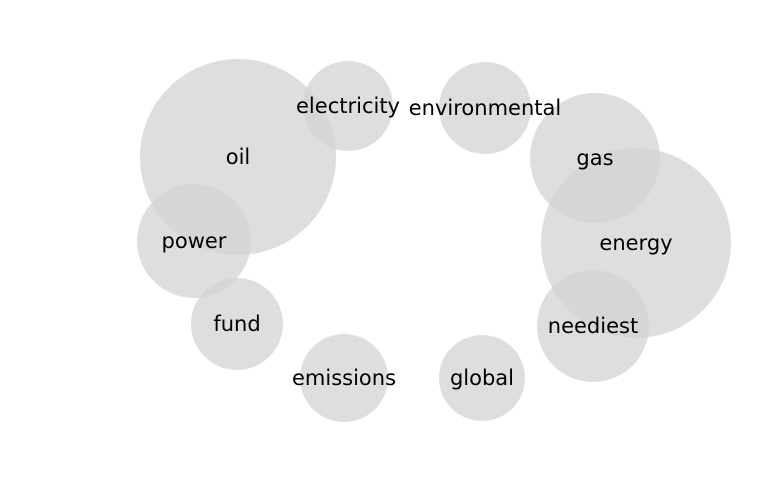 The height and width of the screenshot is (500, 768). I want to click on bubble-label-global: global, so click(482, 378).